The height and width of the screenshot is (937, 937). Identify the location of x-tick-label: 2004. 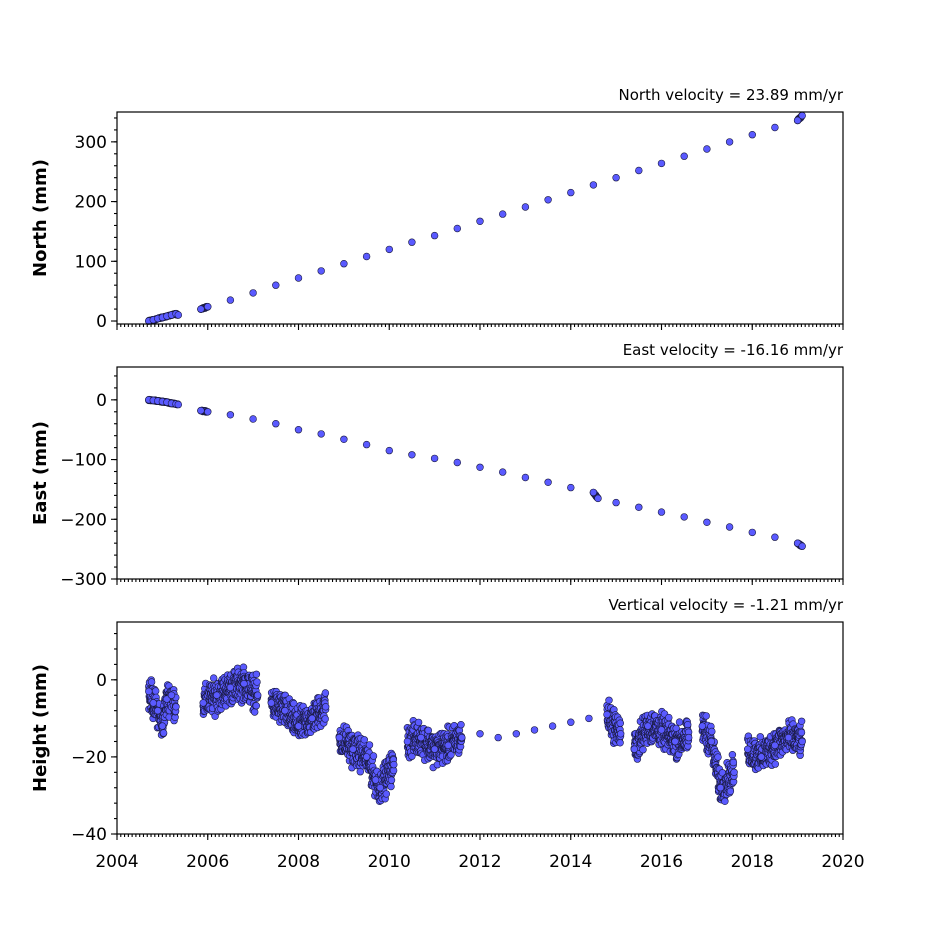
(116, 862).